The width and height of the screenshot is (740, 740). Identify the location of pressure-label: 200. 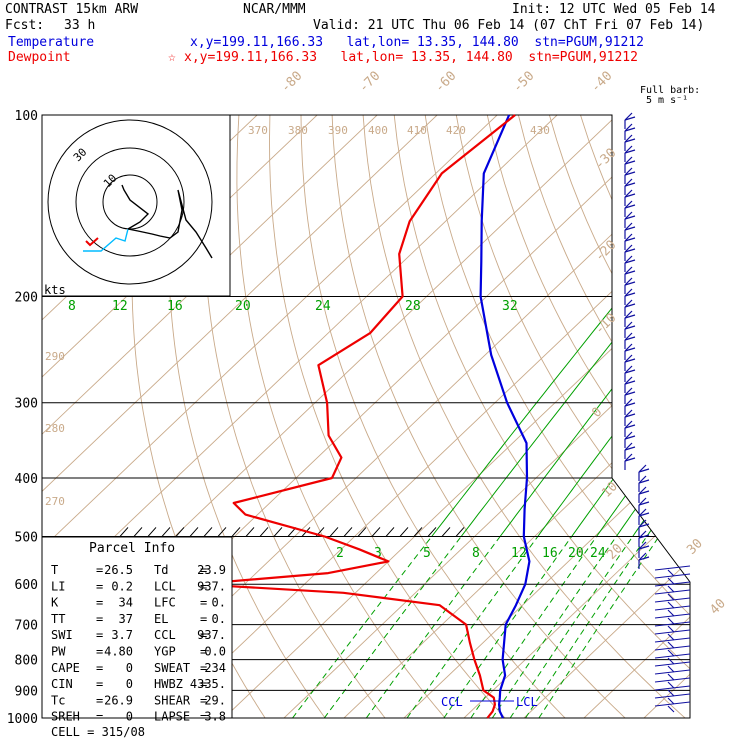
(26, 298).